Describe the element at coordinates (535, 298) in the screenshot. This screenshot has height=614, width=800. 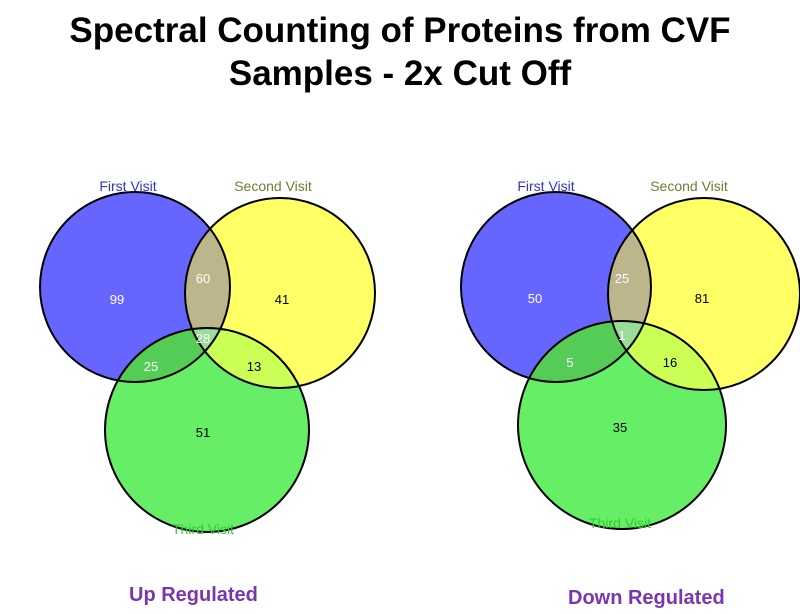
I see `value-first-only: 50` at that location.